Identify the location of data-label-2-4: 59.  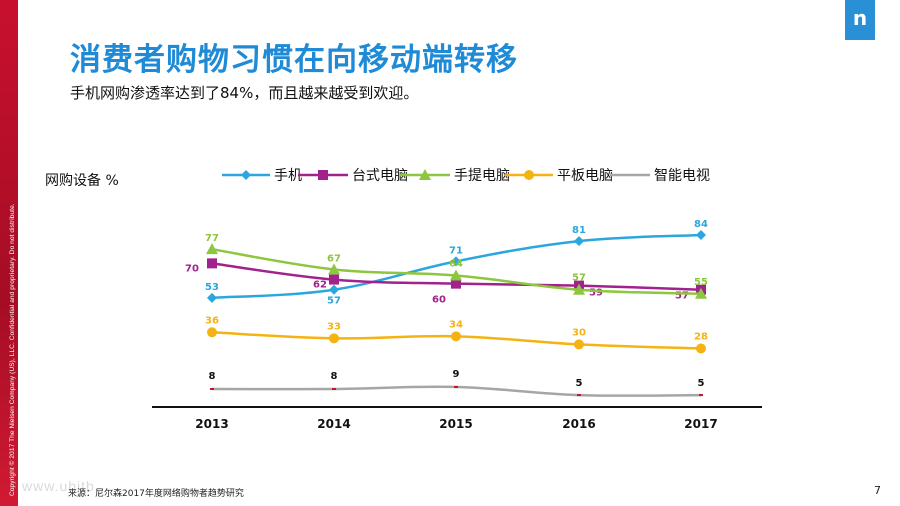
(596, 293).